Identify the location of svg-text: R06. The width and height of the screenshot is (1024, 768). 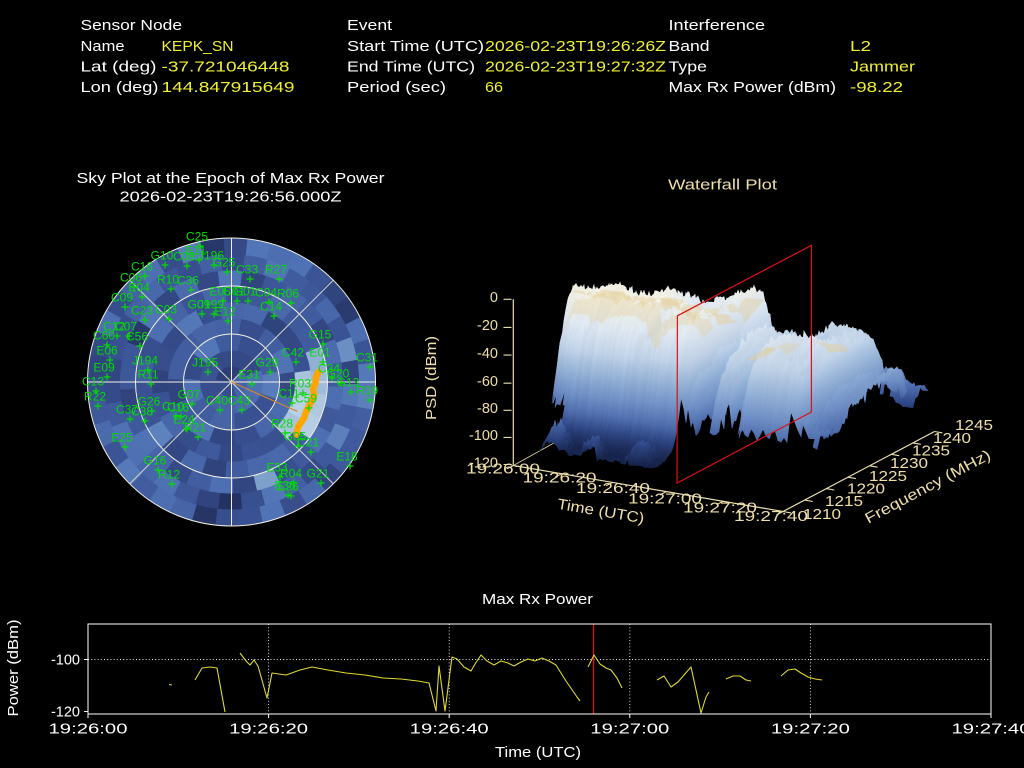
(288, 294).